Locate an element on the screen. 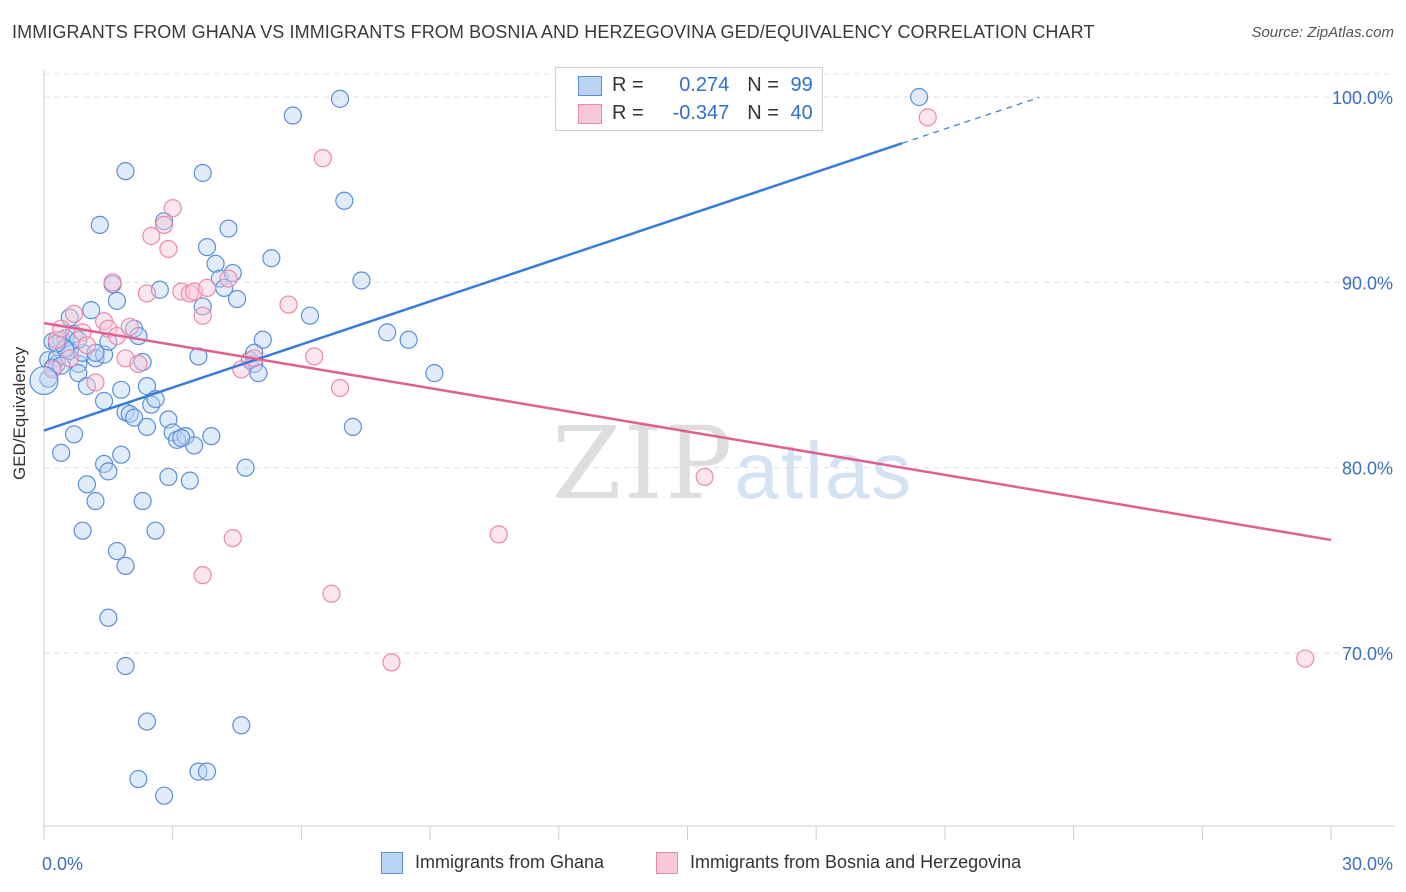  legend-n-value-bosnia: 40 is located at coordinates (801, 113).